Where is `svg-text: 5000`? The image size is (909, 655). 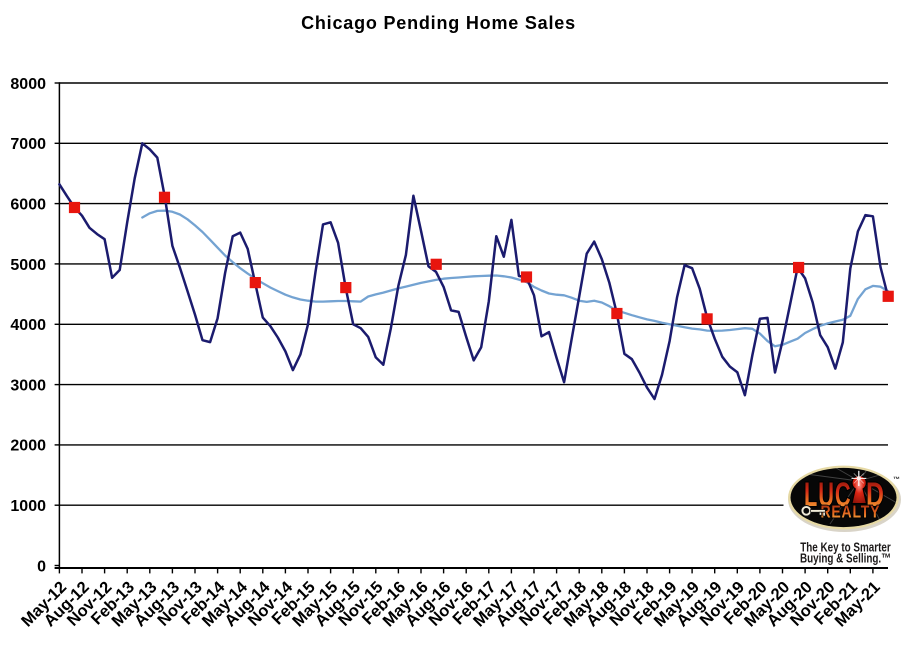
svg-text: 5000 is located at coordinates (28, 265).